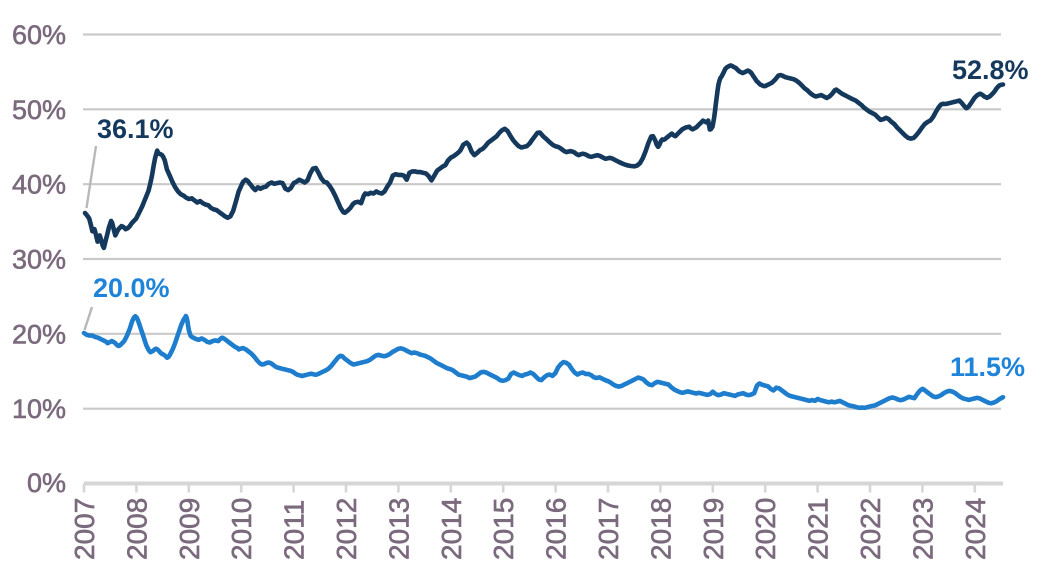 The image size is (1047, 579). I want to click on svg-text: 20%, so click(39, 334).